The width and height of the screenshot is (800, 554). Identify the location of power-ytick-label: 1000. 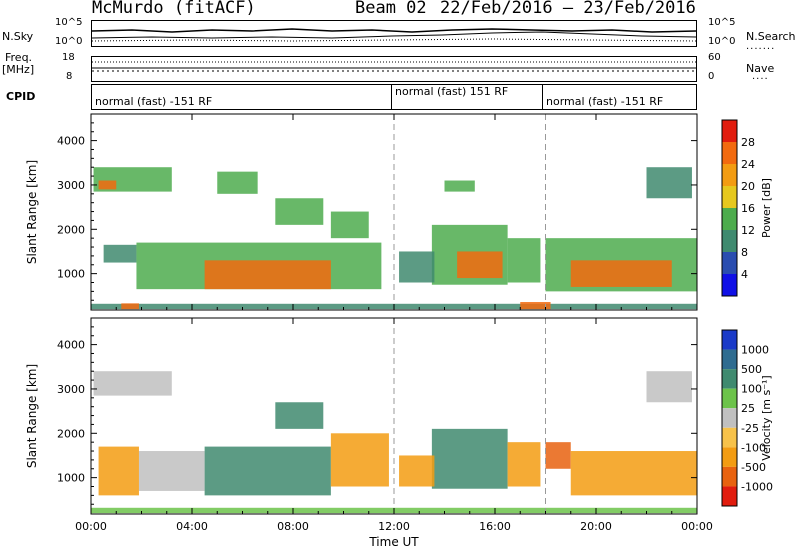
(71, 274).